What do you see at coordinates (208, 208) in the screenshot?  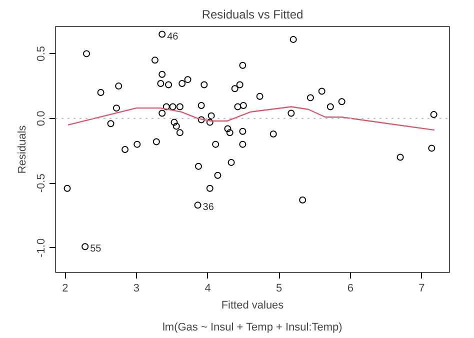 I see `annotation: 36` at bounding box center [208, 208].